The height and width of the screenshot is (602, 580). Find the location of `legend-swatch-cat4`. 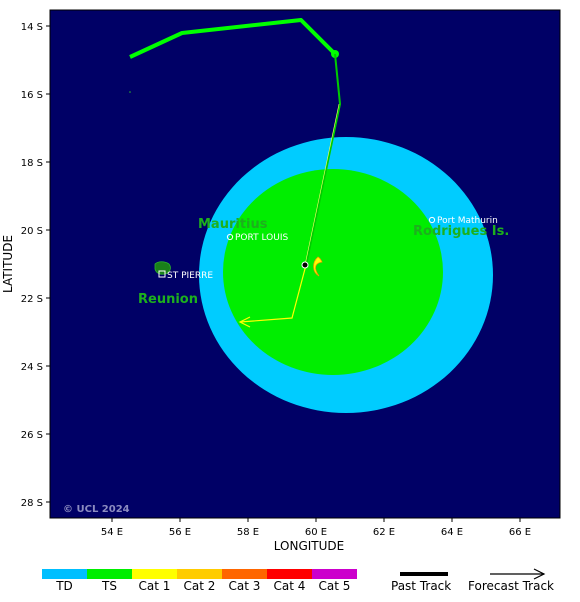

legend-swatch-cat4 is located at coordinates (289, 574).